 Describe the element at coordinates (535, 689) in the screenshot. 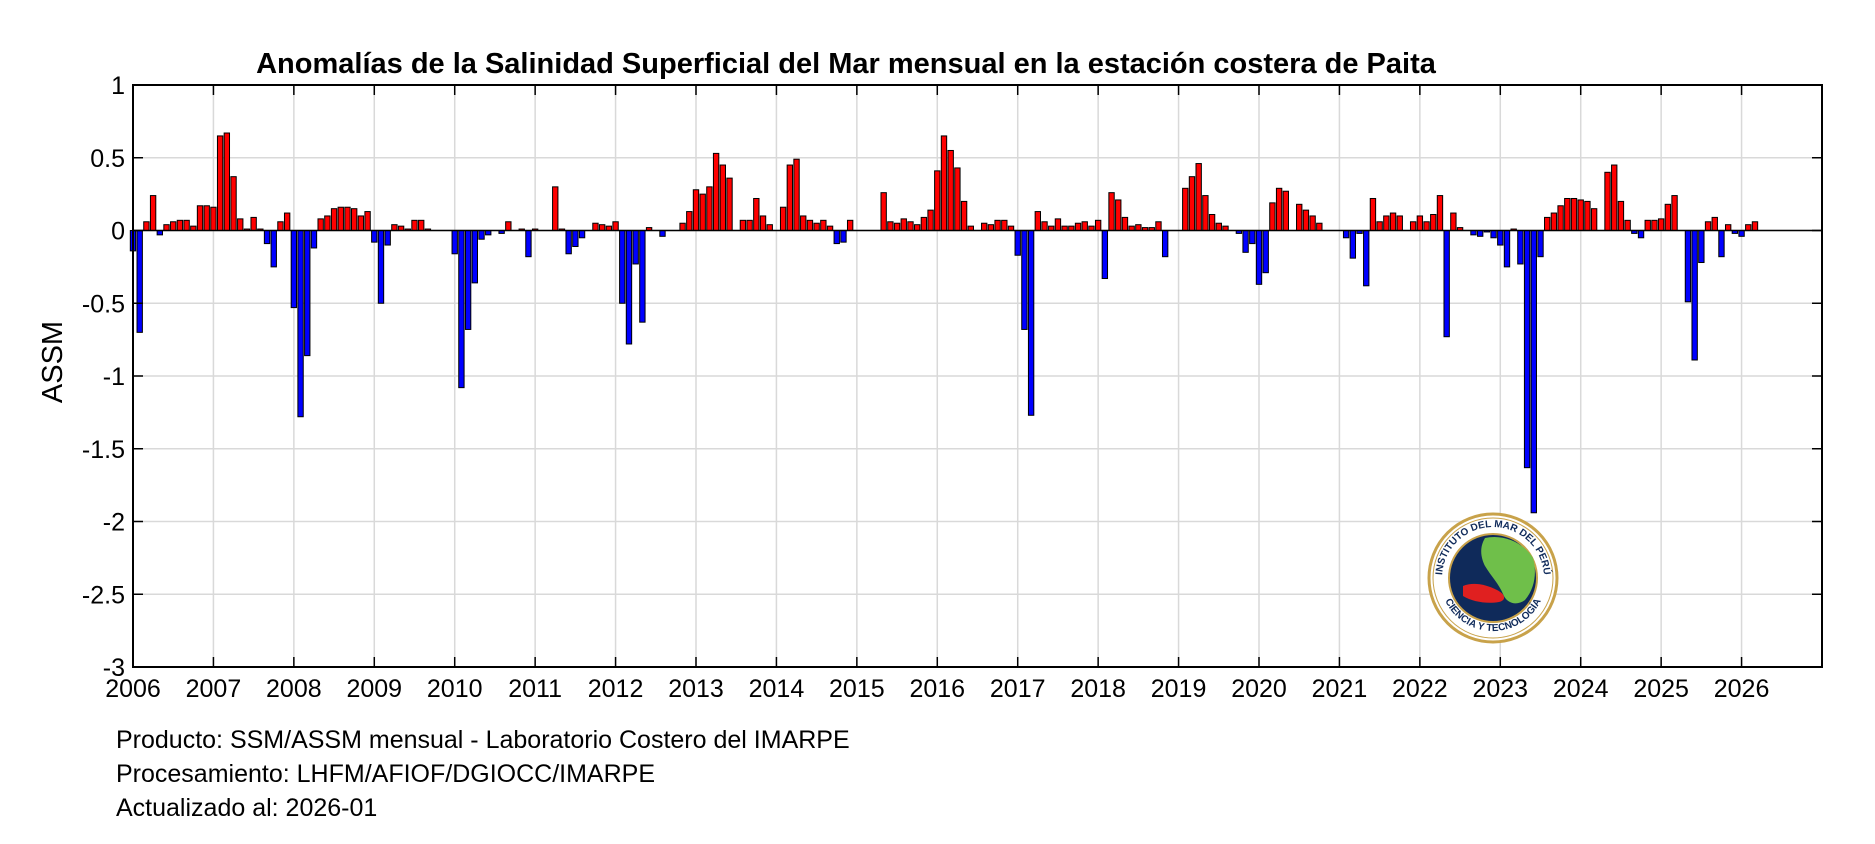

I see `x-tick-label: 2011` at that location.